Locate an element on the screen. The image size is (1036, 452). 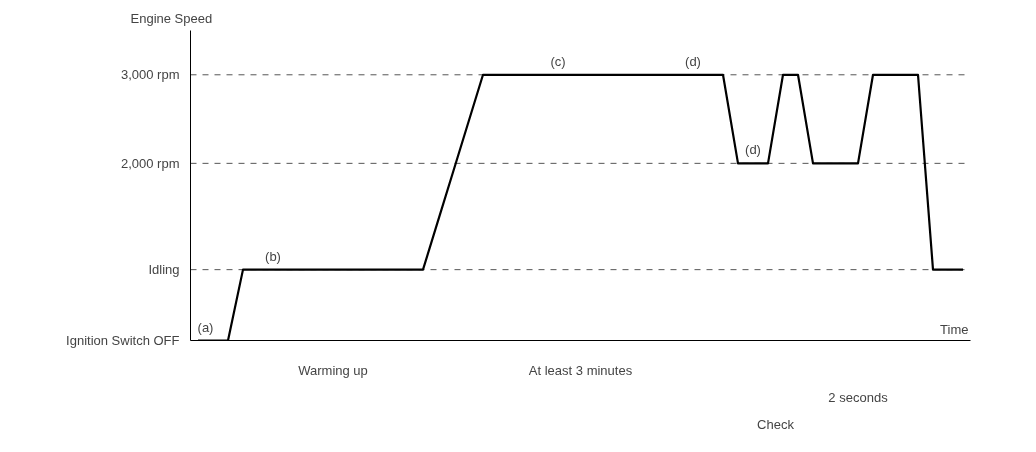
y-tick-label: 2,000 rpm is located at coordinates (150, 163).